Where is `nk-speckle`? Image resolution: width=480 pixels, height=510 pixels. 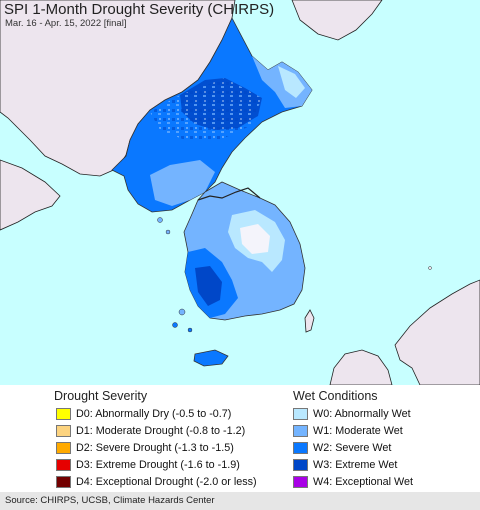 nk-speckle is located at coordinates (206, 109).